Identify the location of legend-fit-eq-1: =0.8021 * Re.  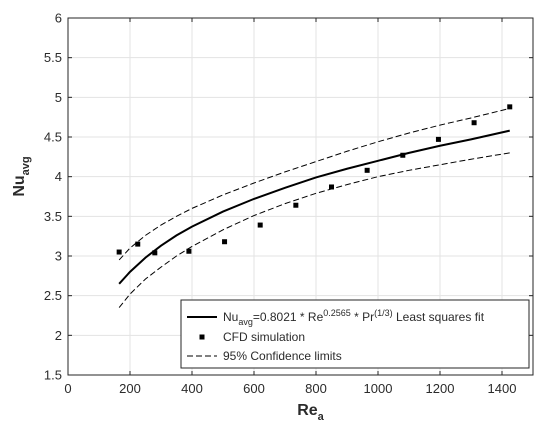
(288, 317).